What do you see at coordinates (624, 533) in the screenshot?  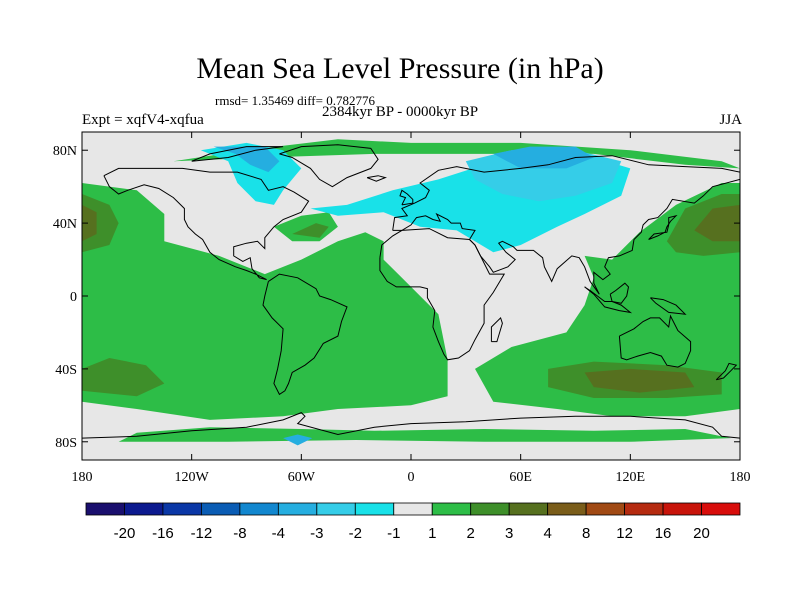 I see `colorbar-label: 12` at bounding box center [624, 533].